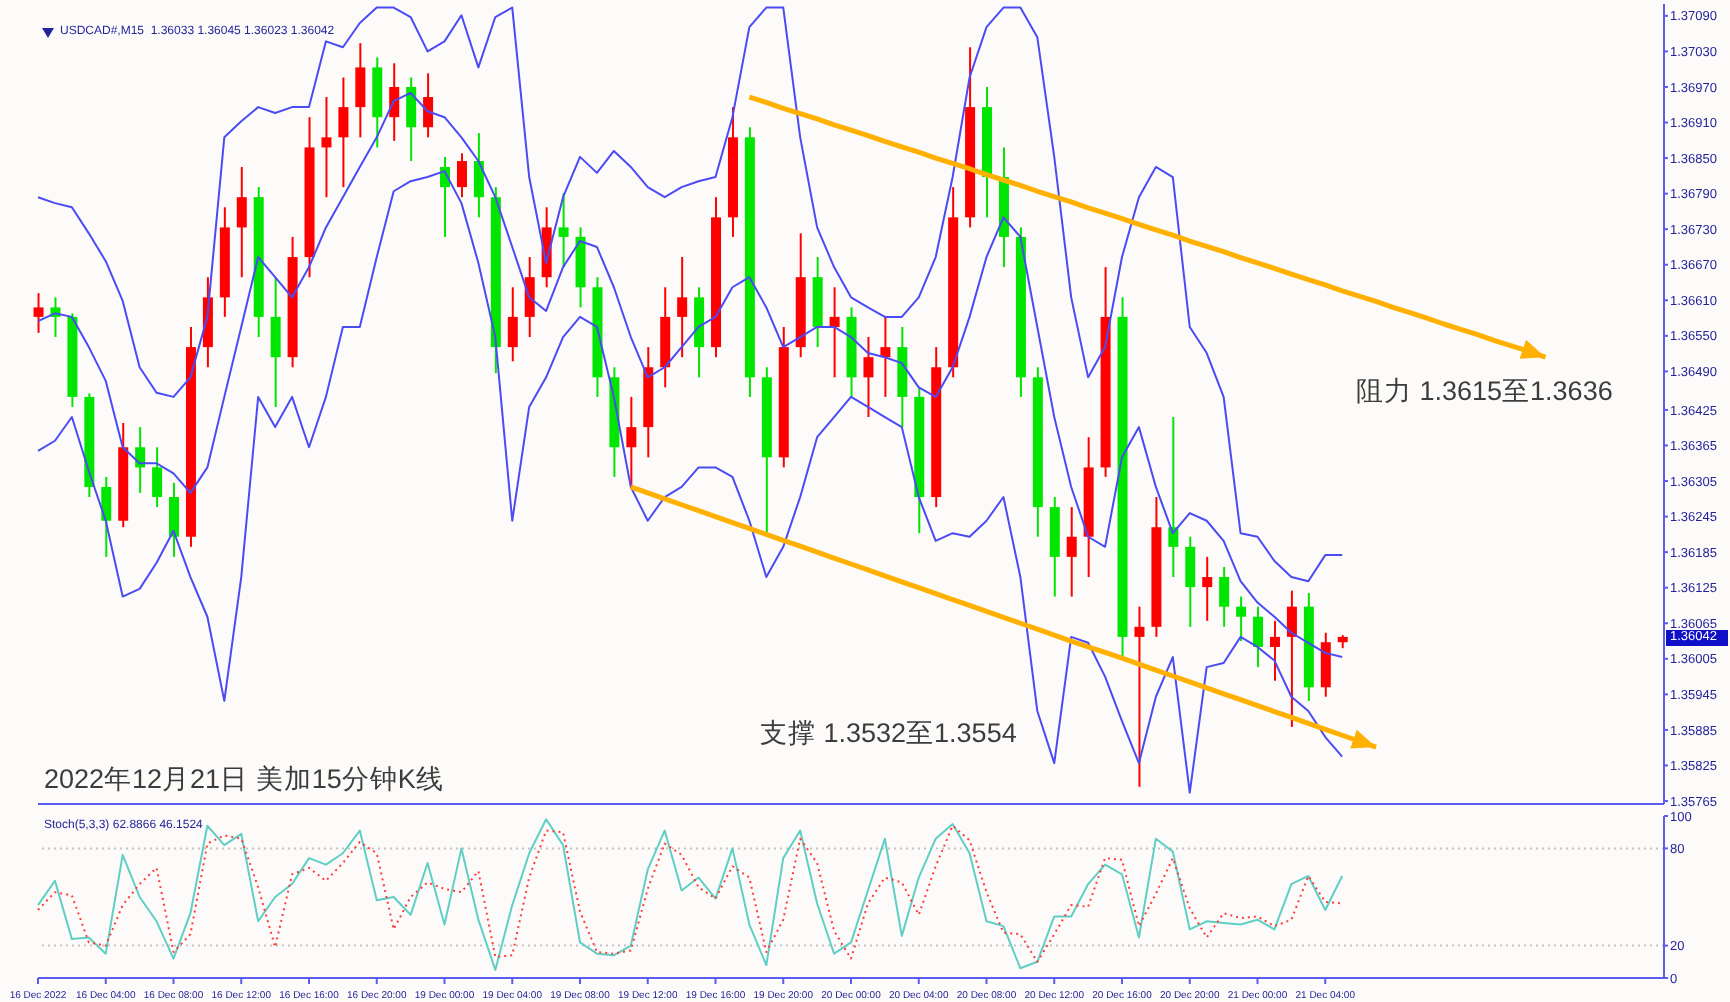 The width and height of the screenshot is (1730, 1002). Describe the element at coordinates (888, 734) in the screenshot. I see `annotation: 支撑 1.3532至1.3554` at that location.